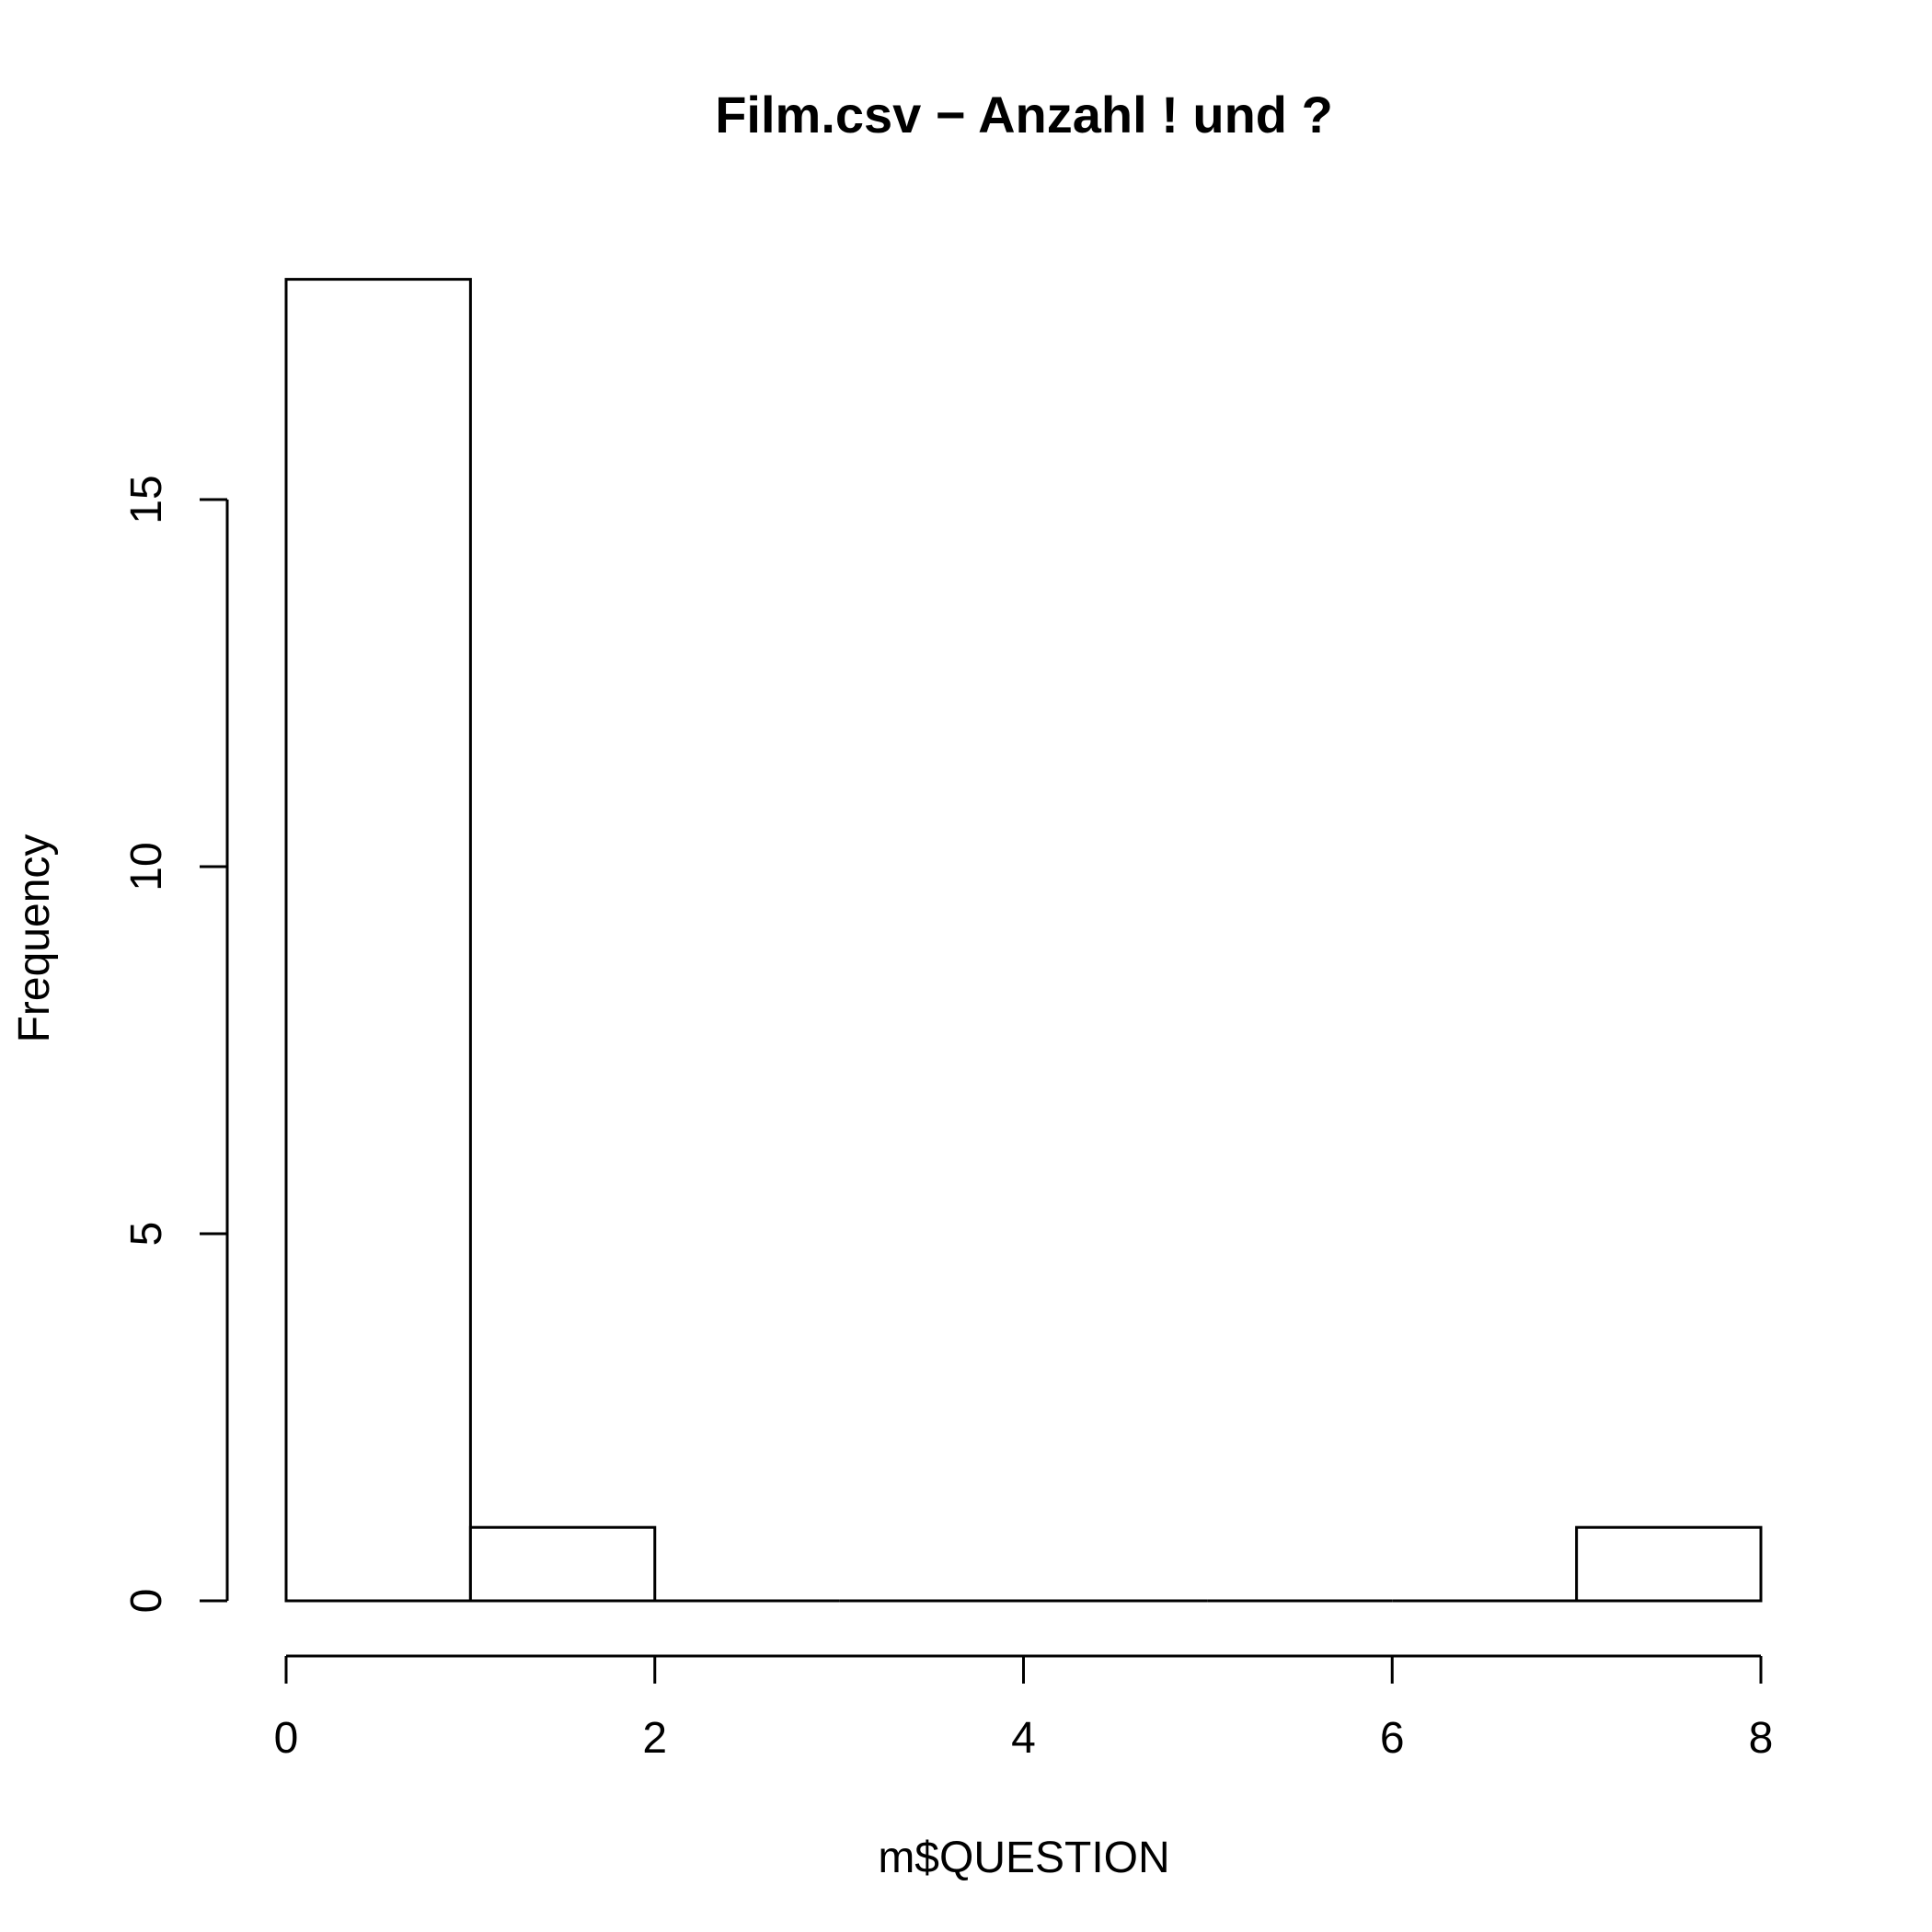 The width and height of the screenshot is (1932, 1932). I want to click on x-tick-label-6: 6, so click(1392, 1738).